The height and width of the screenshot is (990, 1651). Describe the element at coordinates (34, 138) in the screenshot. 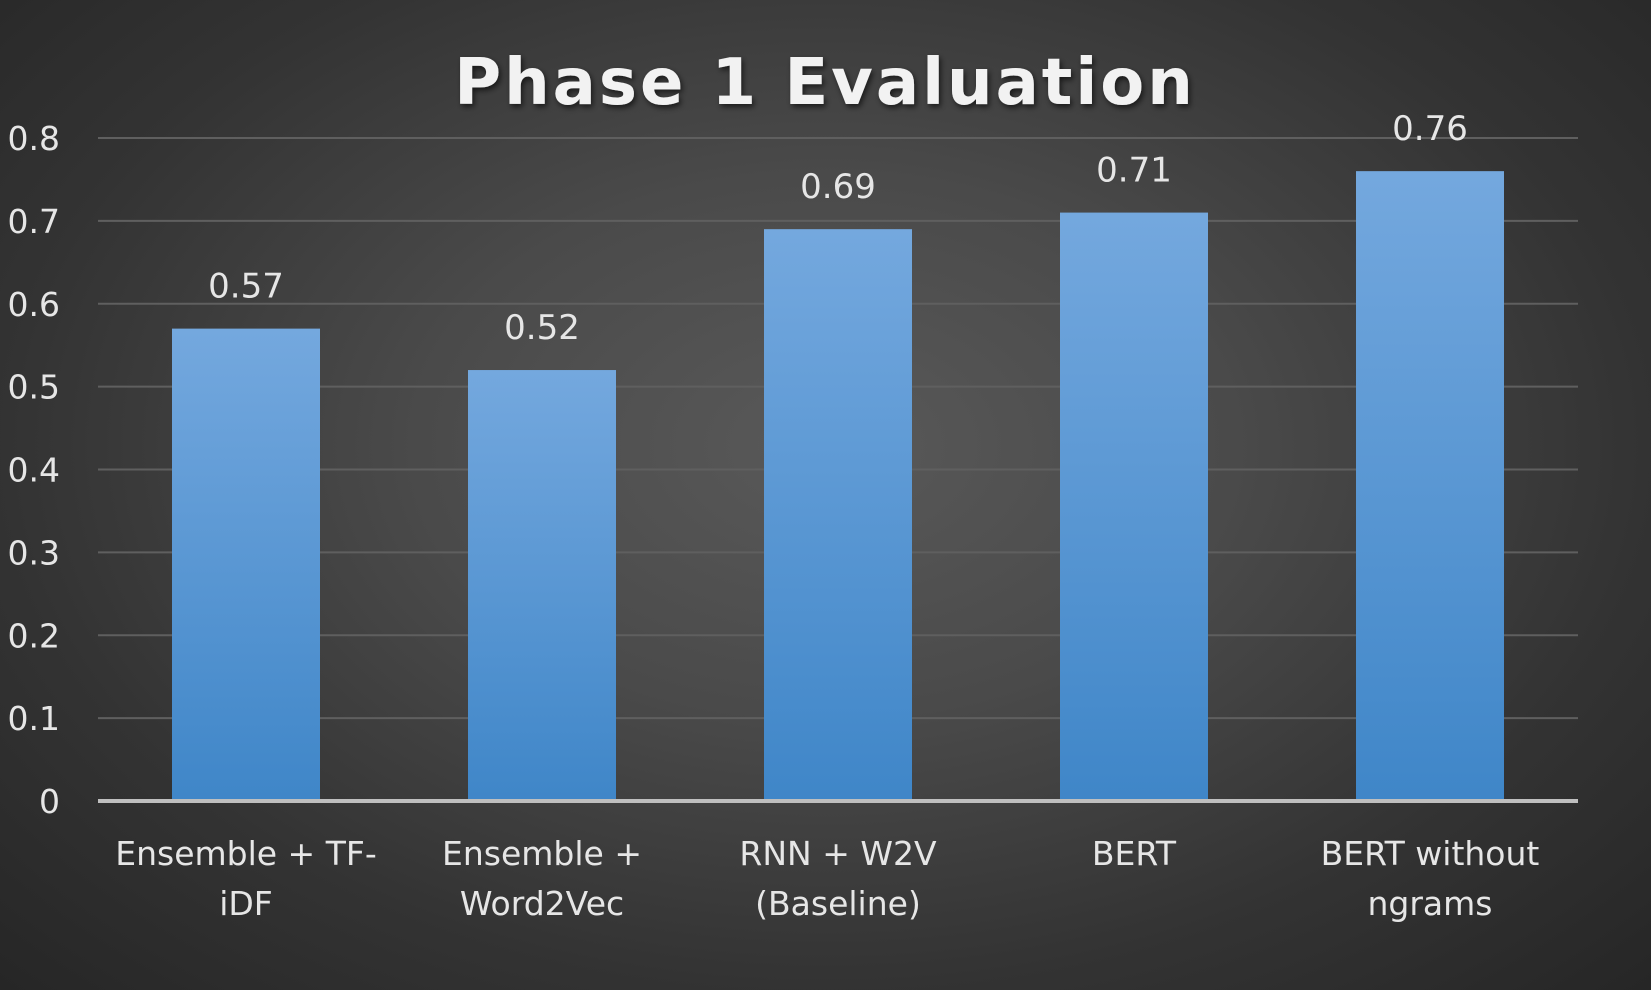

I see `y-tick-label: 0.8` at that location.